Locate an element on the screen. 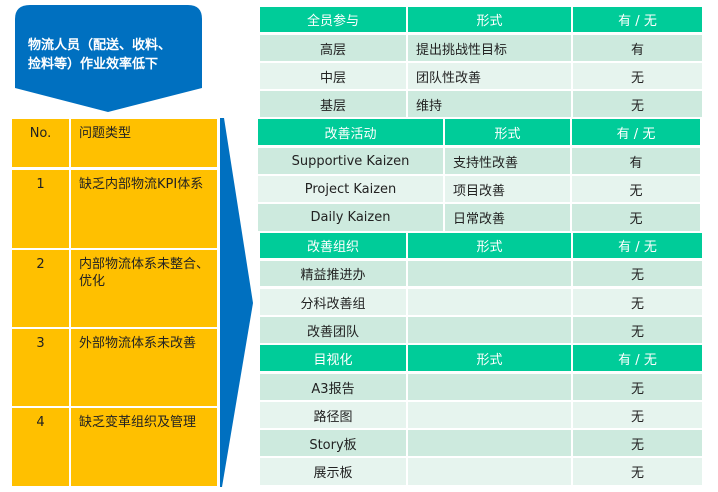 The height and width of the screenshot is (492, 718). table-cell: 中层 is located at coordinates (333, 76).